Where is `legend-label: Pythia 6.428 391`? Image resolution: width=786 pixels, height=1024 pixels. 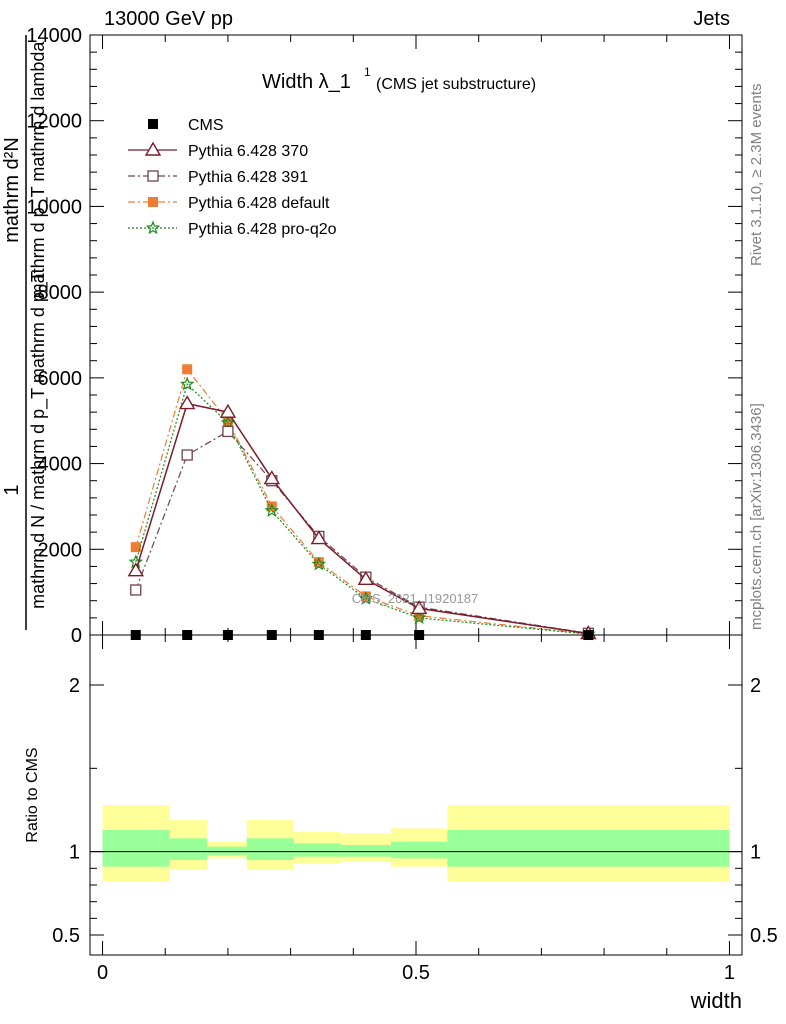
legend-label: Pythia 6.428 391 is located at coordinates (248, 177).